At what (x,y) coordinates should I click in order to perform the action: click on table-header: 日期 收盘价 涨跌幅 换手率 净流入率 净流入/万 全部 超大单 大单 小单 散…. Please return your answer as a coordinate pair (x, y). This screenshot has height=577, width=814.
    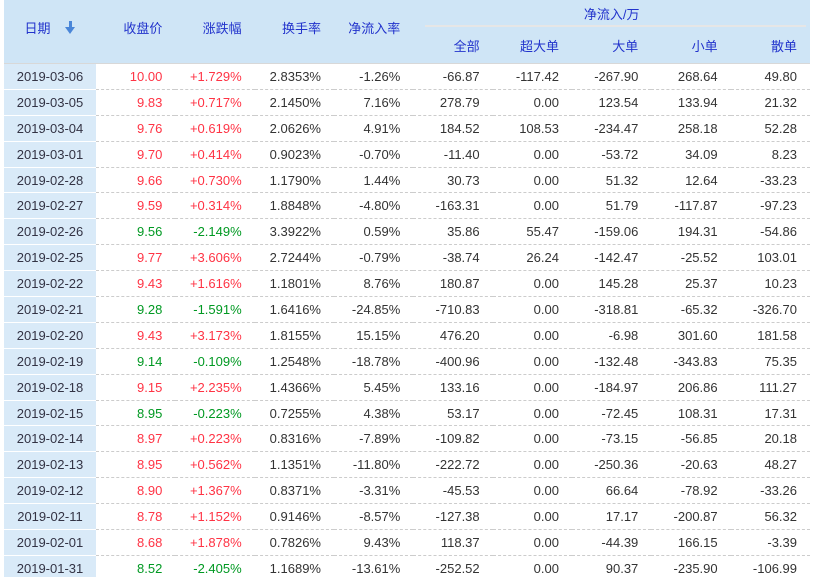
    Looking at the image, I should click on (407, 32).